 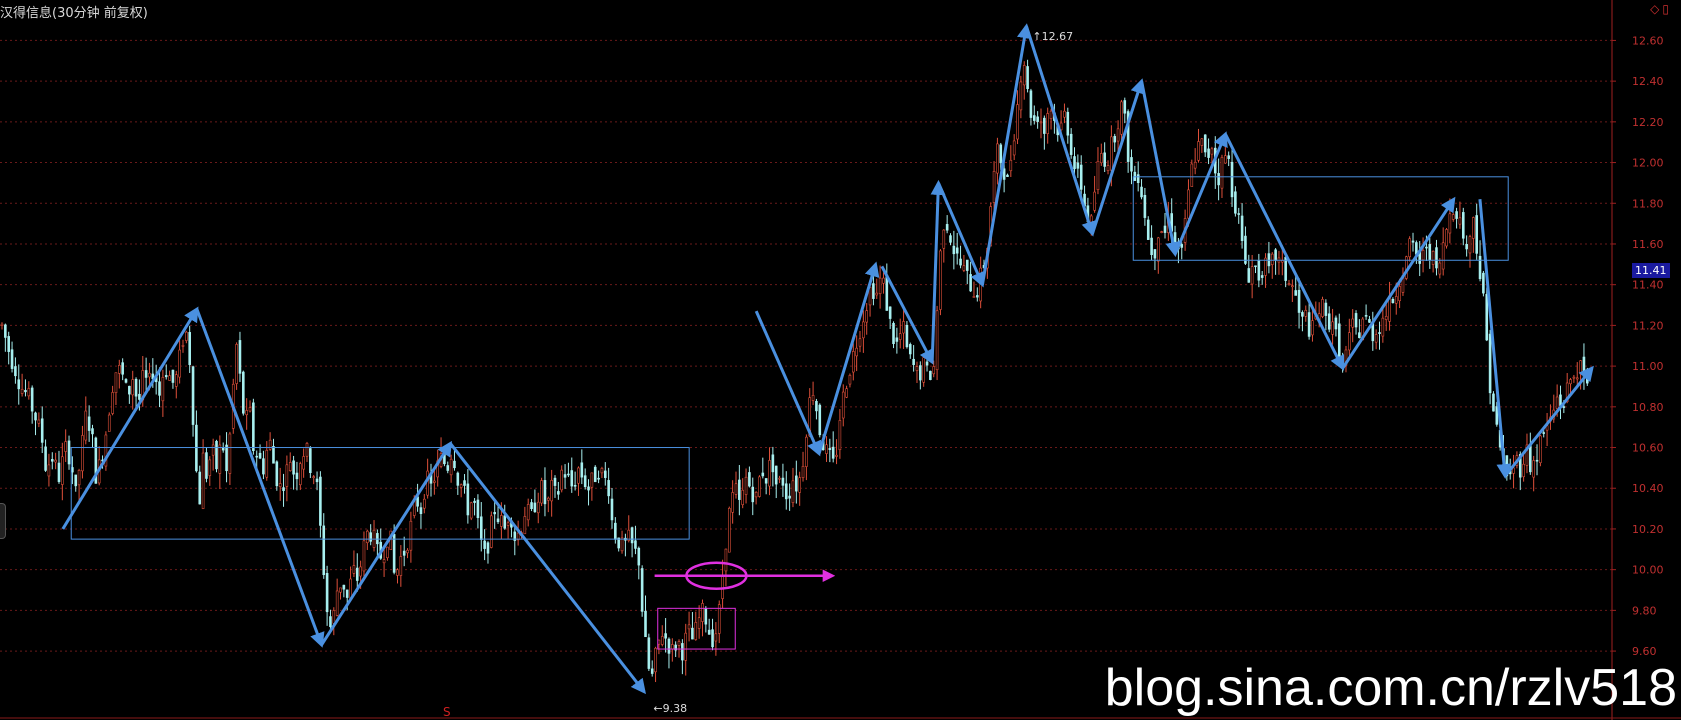 What do you see at coordinates (1320, 218) in the screenshot?
I see `range-box` at bounding box center [1320, 218].